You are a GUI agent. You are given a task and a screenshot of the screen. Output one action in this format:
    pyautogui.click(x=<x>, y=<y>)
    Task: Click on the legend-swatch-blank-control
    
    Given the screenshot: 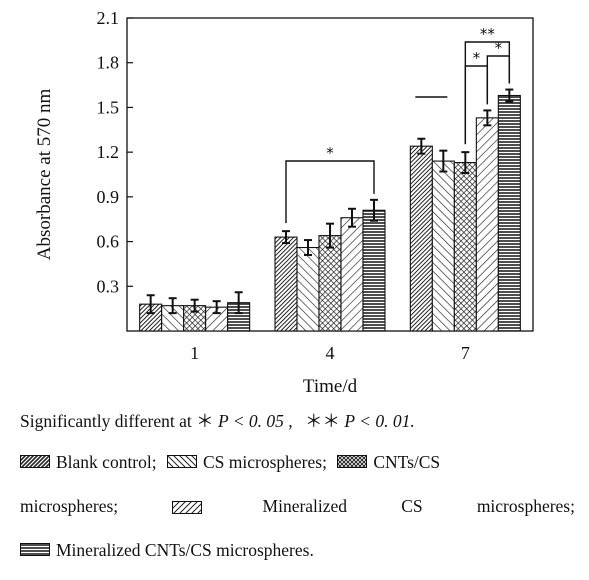 What is the action you would take?
    pyautogui.click(x=35, y=461)
    